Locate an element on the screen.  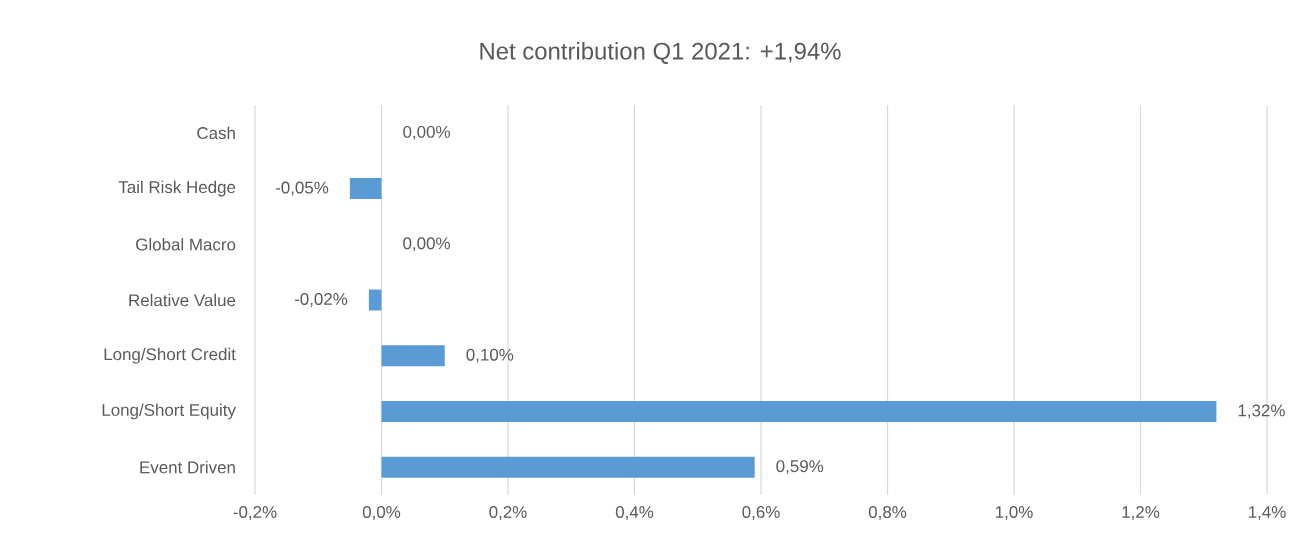
data-label: -0,05% is located at coordinates (302, 188).